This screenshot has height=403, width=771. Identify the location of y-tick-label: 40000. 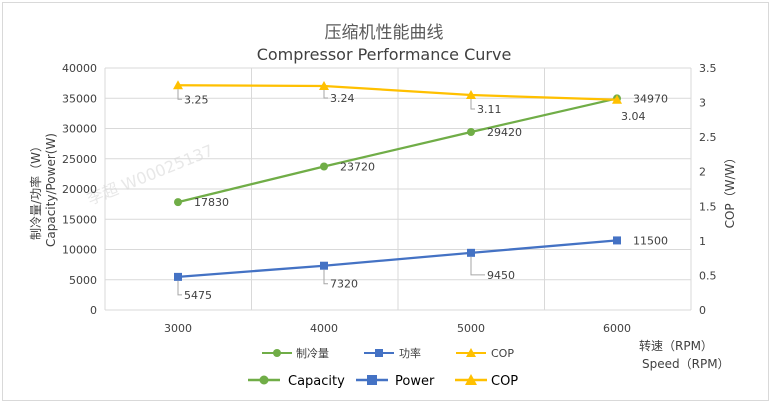
(79, 68).